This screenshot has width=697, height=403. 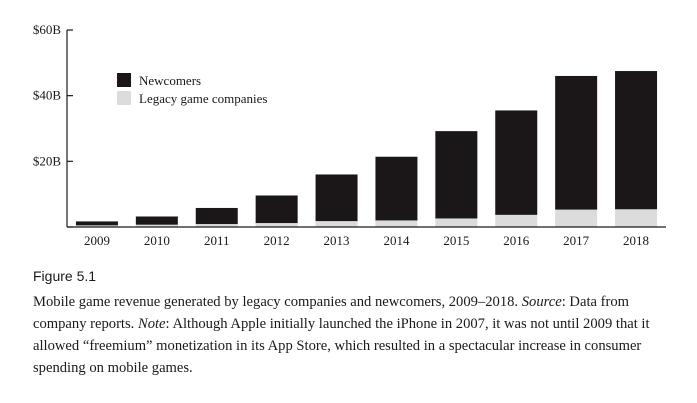 I want to click on bar-newcomers-2010, so click(x=156, y=220).